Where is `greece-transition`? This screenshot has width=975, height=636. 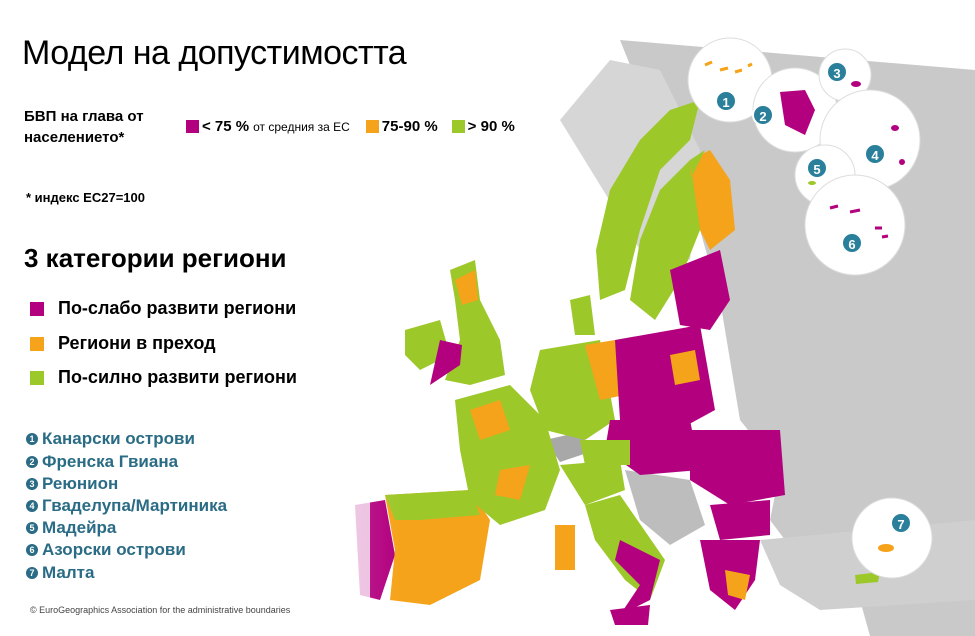 greece-transition is located at coordinates (737, 585).